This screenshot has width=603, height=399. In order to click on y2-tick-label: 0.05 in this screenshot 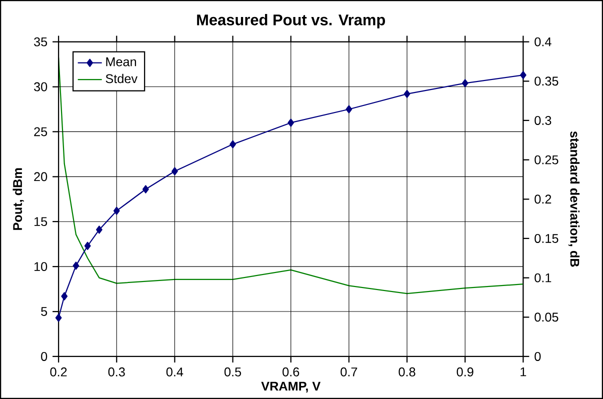, I will do `click(546, 317)`.